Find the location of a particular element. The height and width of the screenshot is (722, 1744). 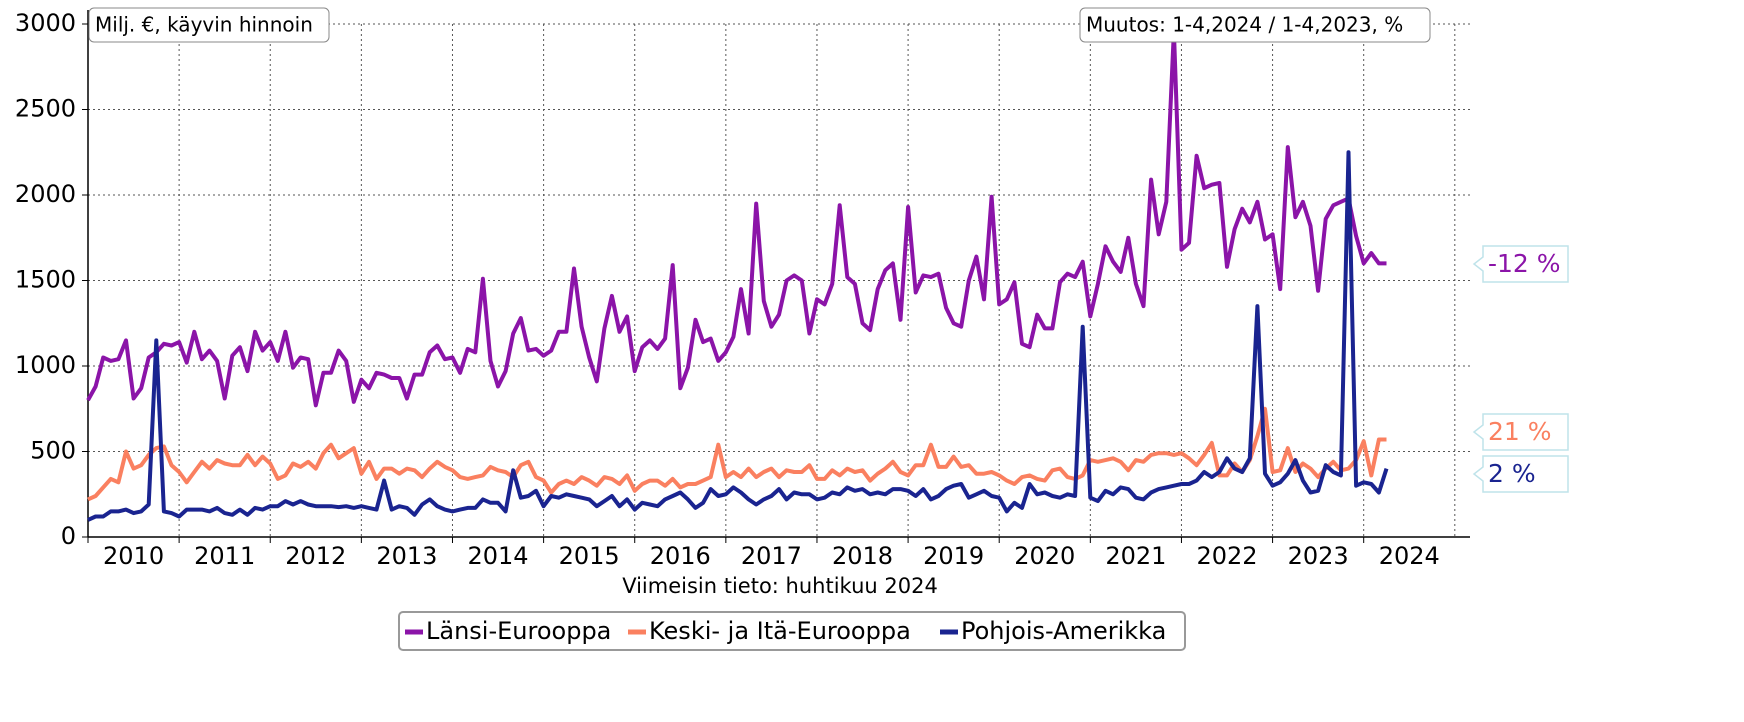

x-tick-label: 2020 is located at coordinates (1044, 556).